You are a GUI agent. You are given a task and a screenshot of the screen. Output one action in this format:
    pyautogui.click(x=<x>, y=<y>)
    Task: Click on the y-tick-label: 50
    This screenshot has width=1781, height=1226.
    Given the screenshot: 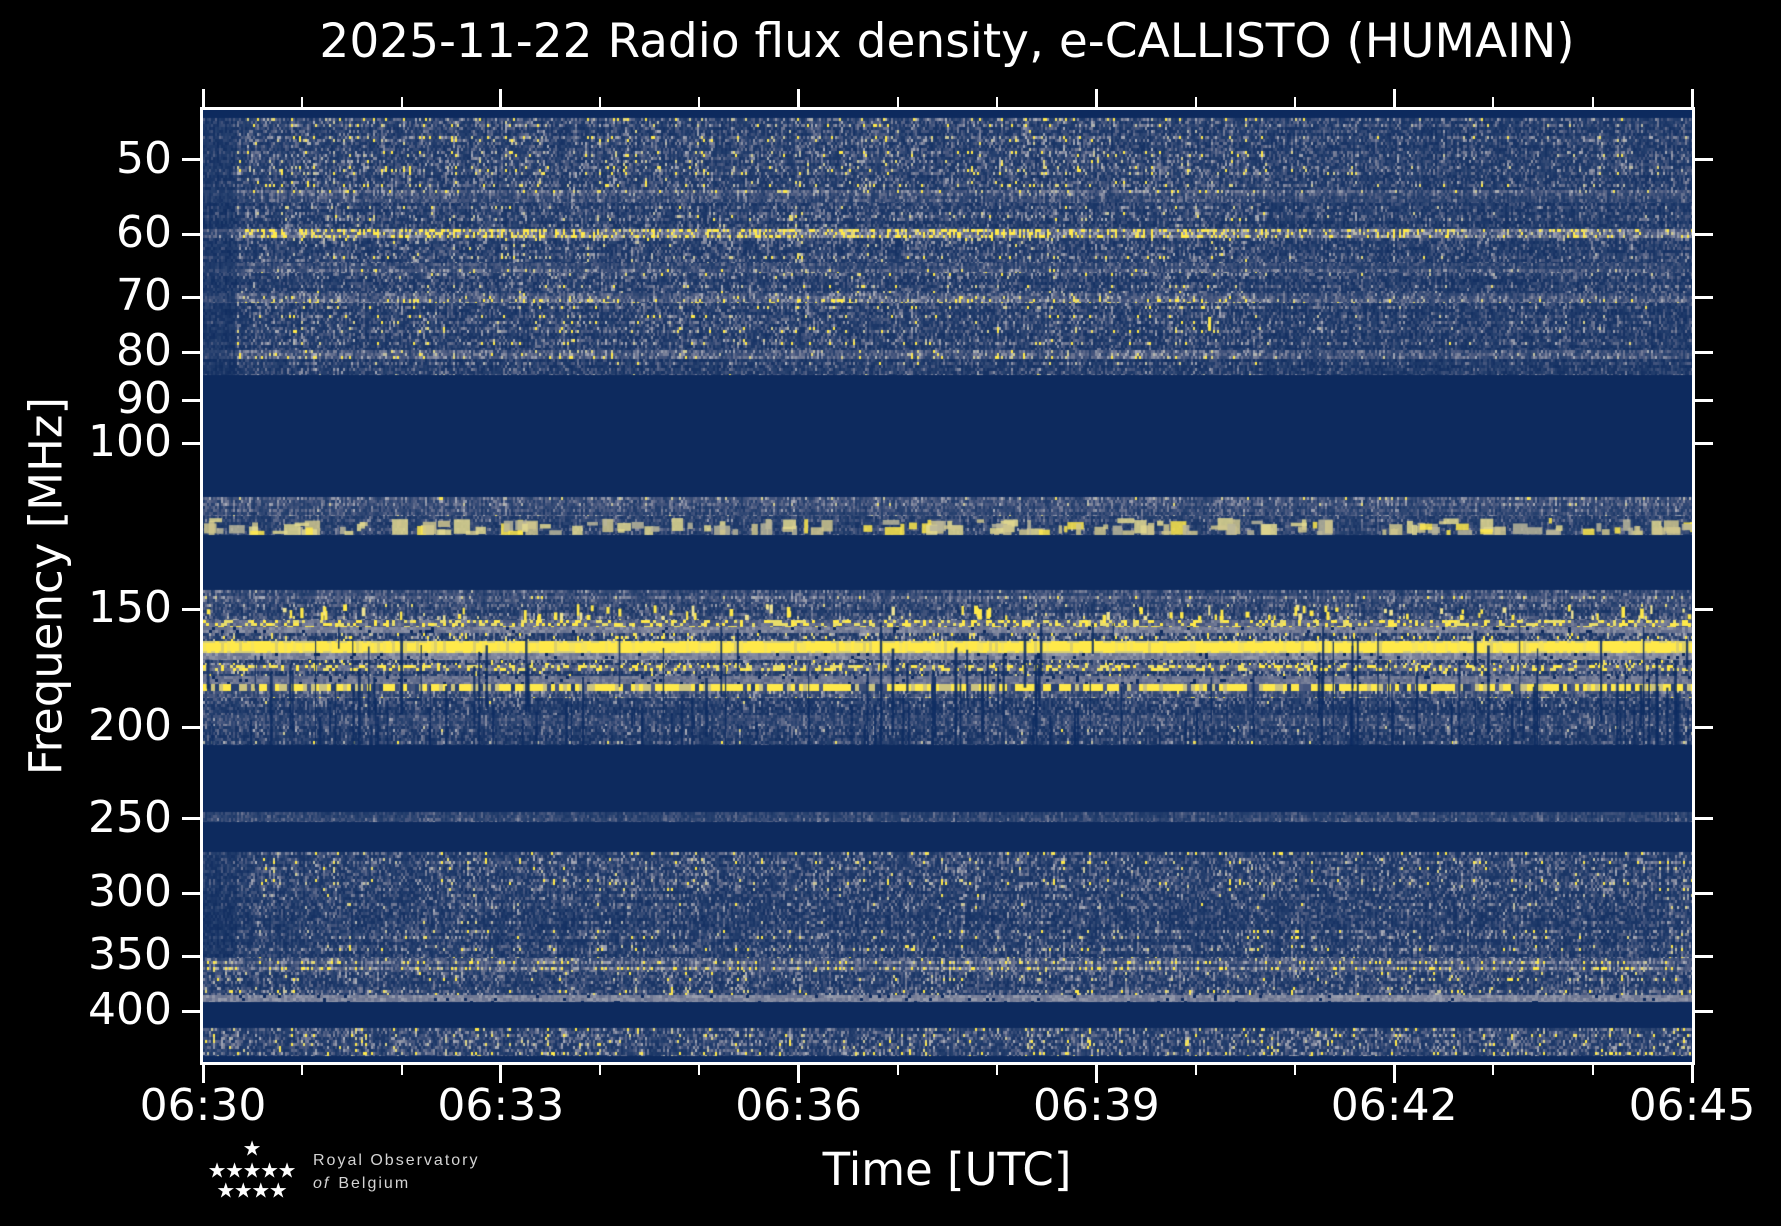 What is the action you would take?
    pyautogui.click(x=144, y=158)
    